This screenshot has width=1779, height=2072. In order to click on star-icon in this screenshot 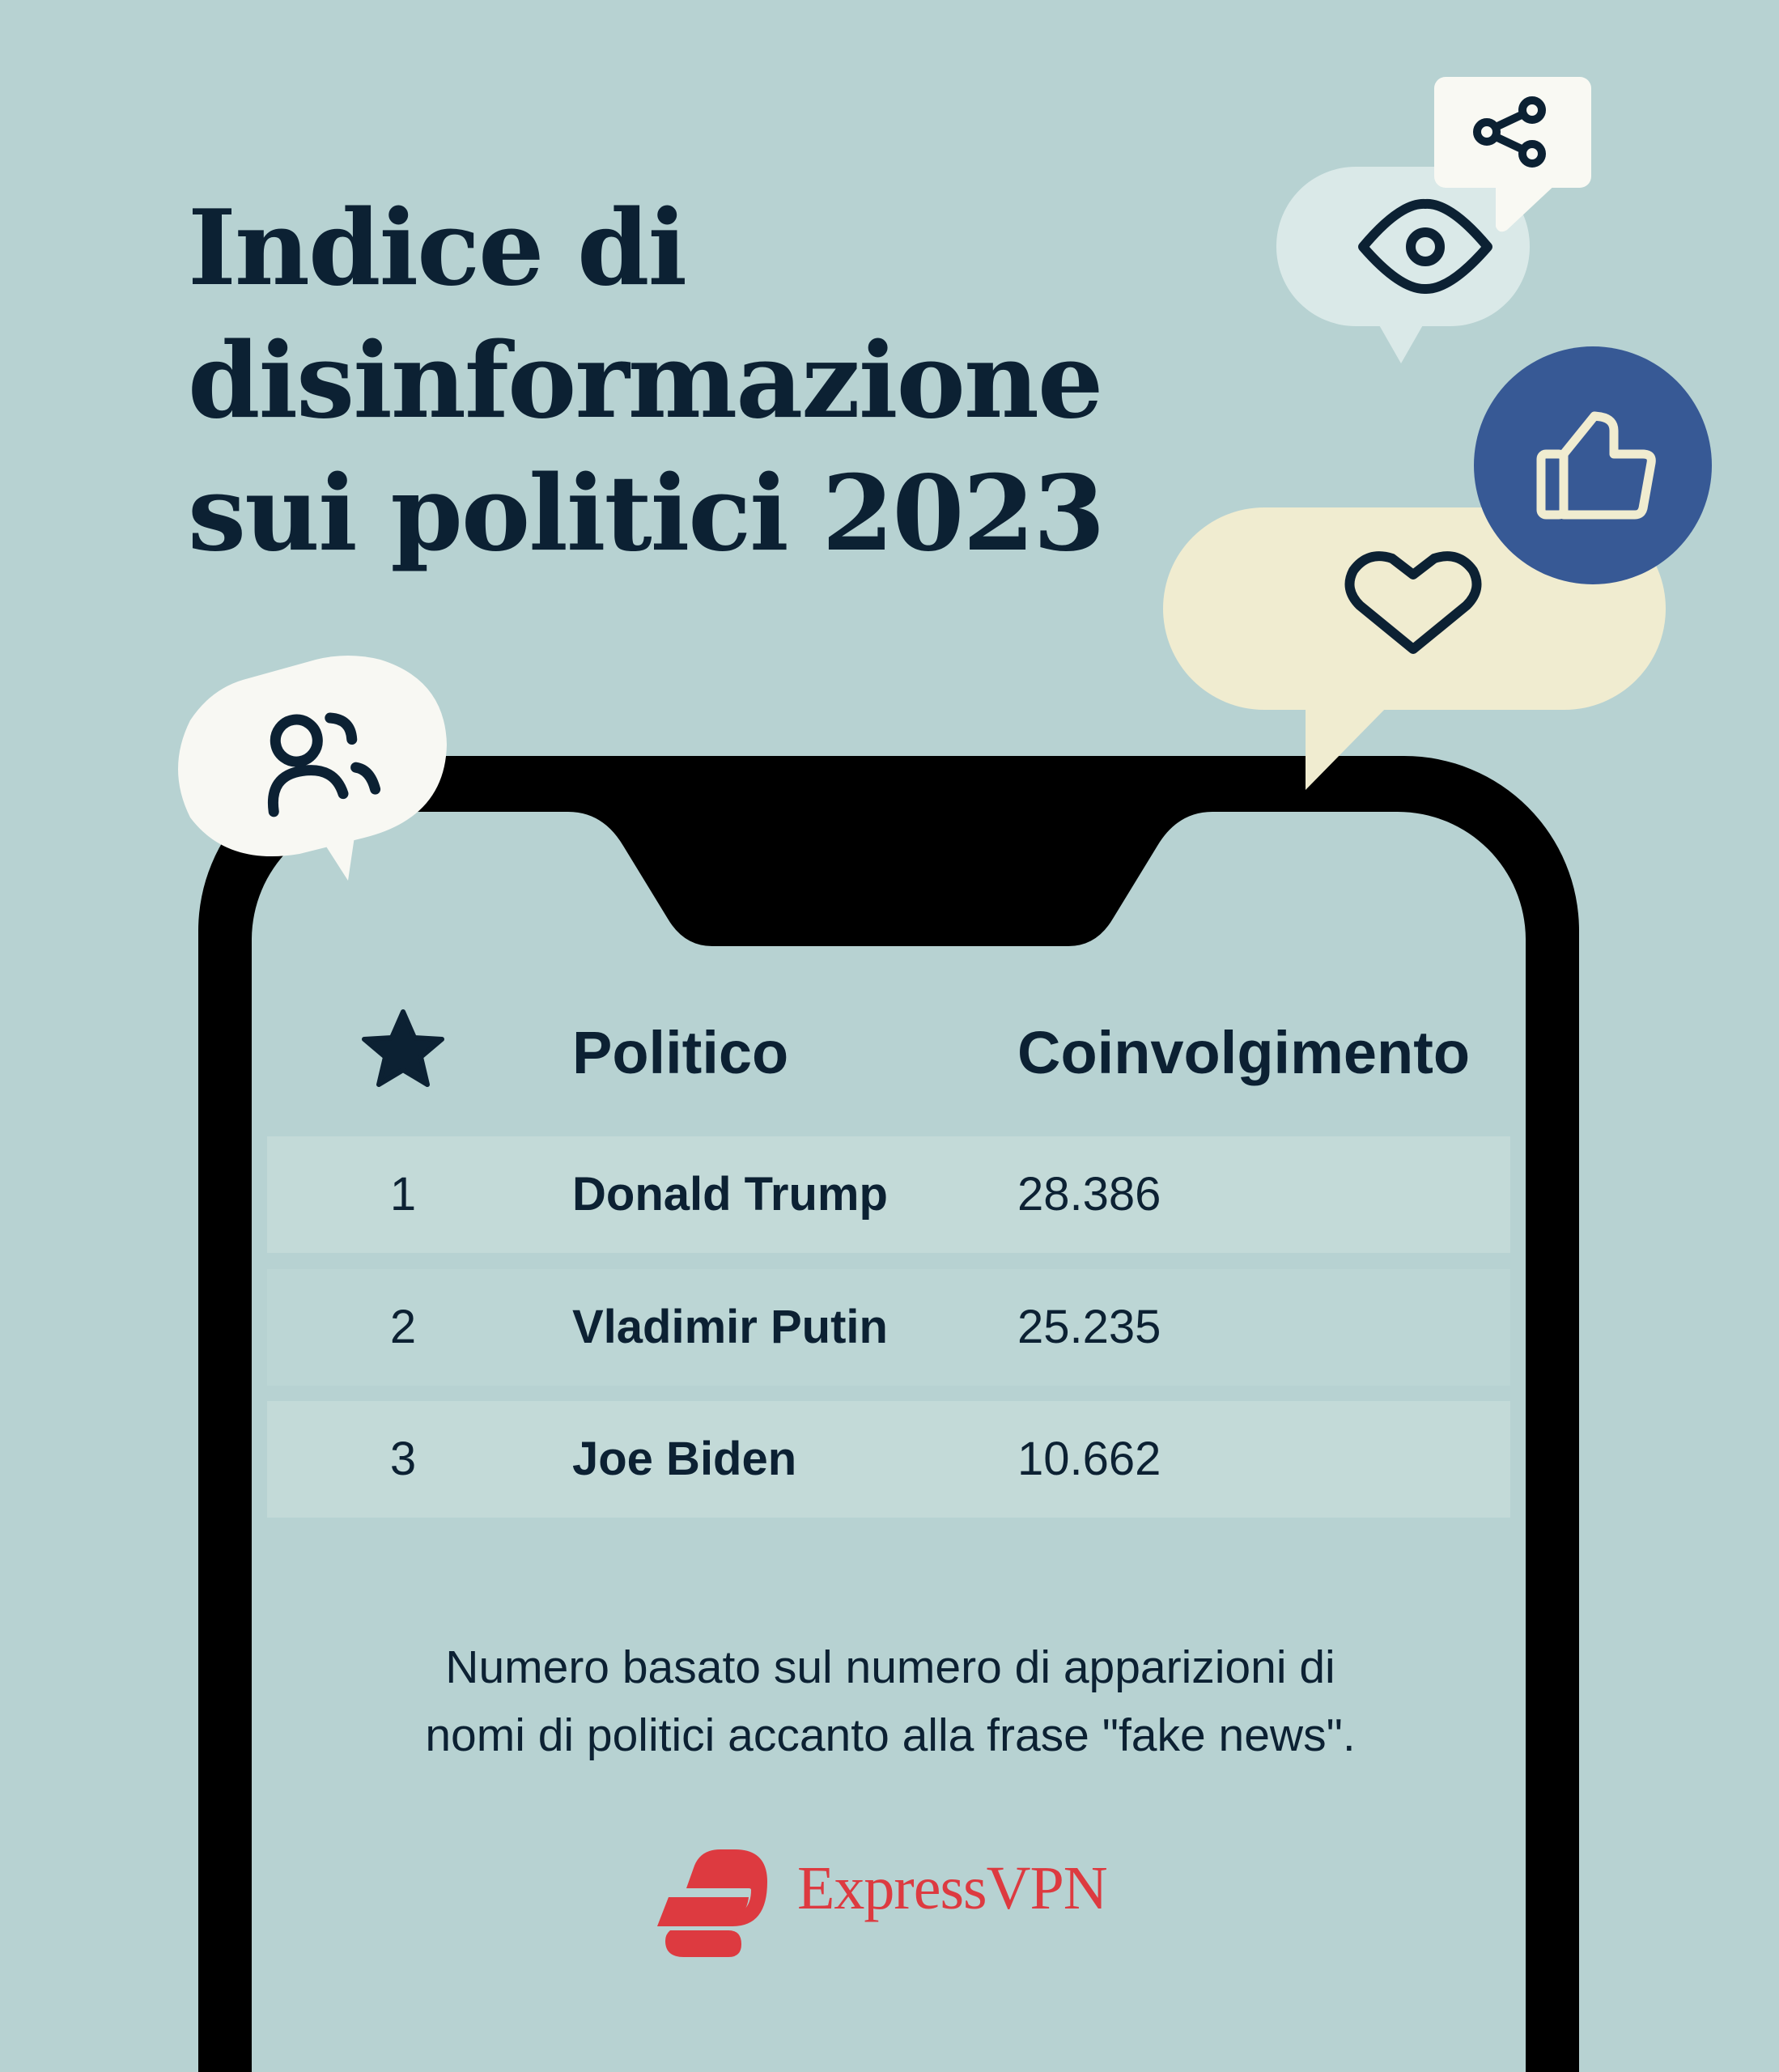, I will do `click(403, 1048)`.